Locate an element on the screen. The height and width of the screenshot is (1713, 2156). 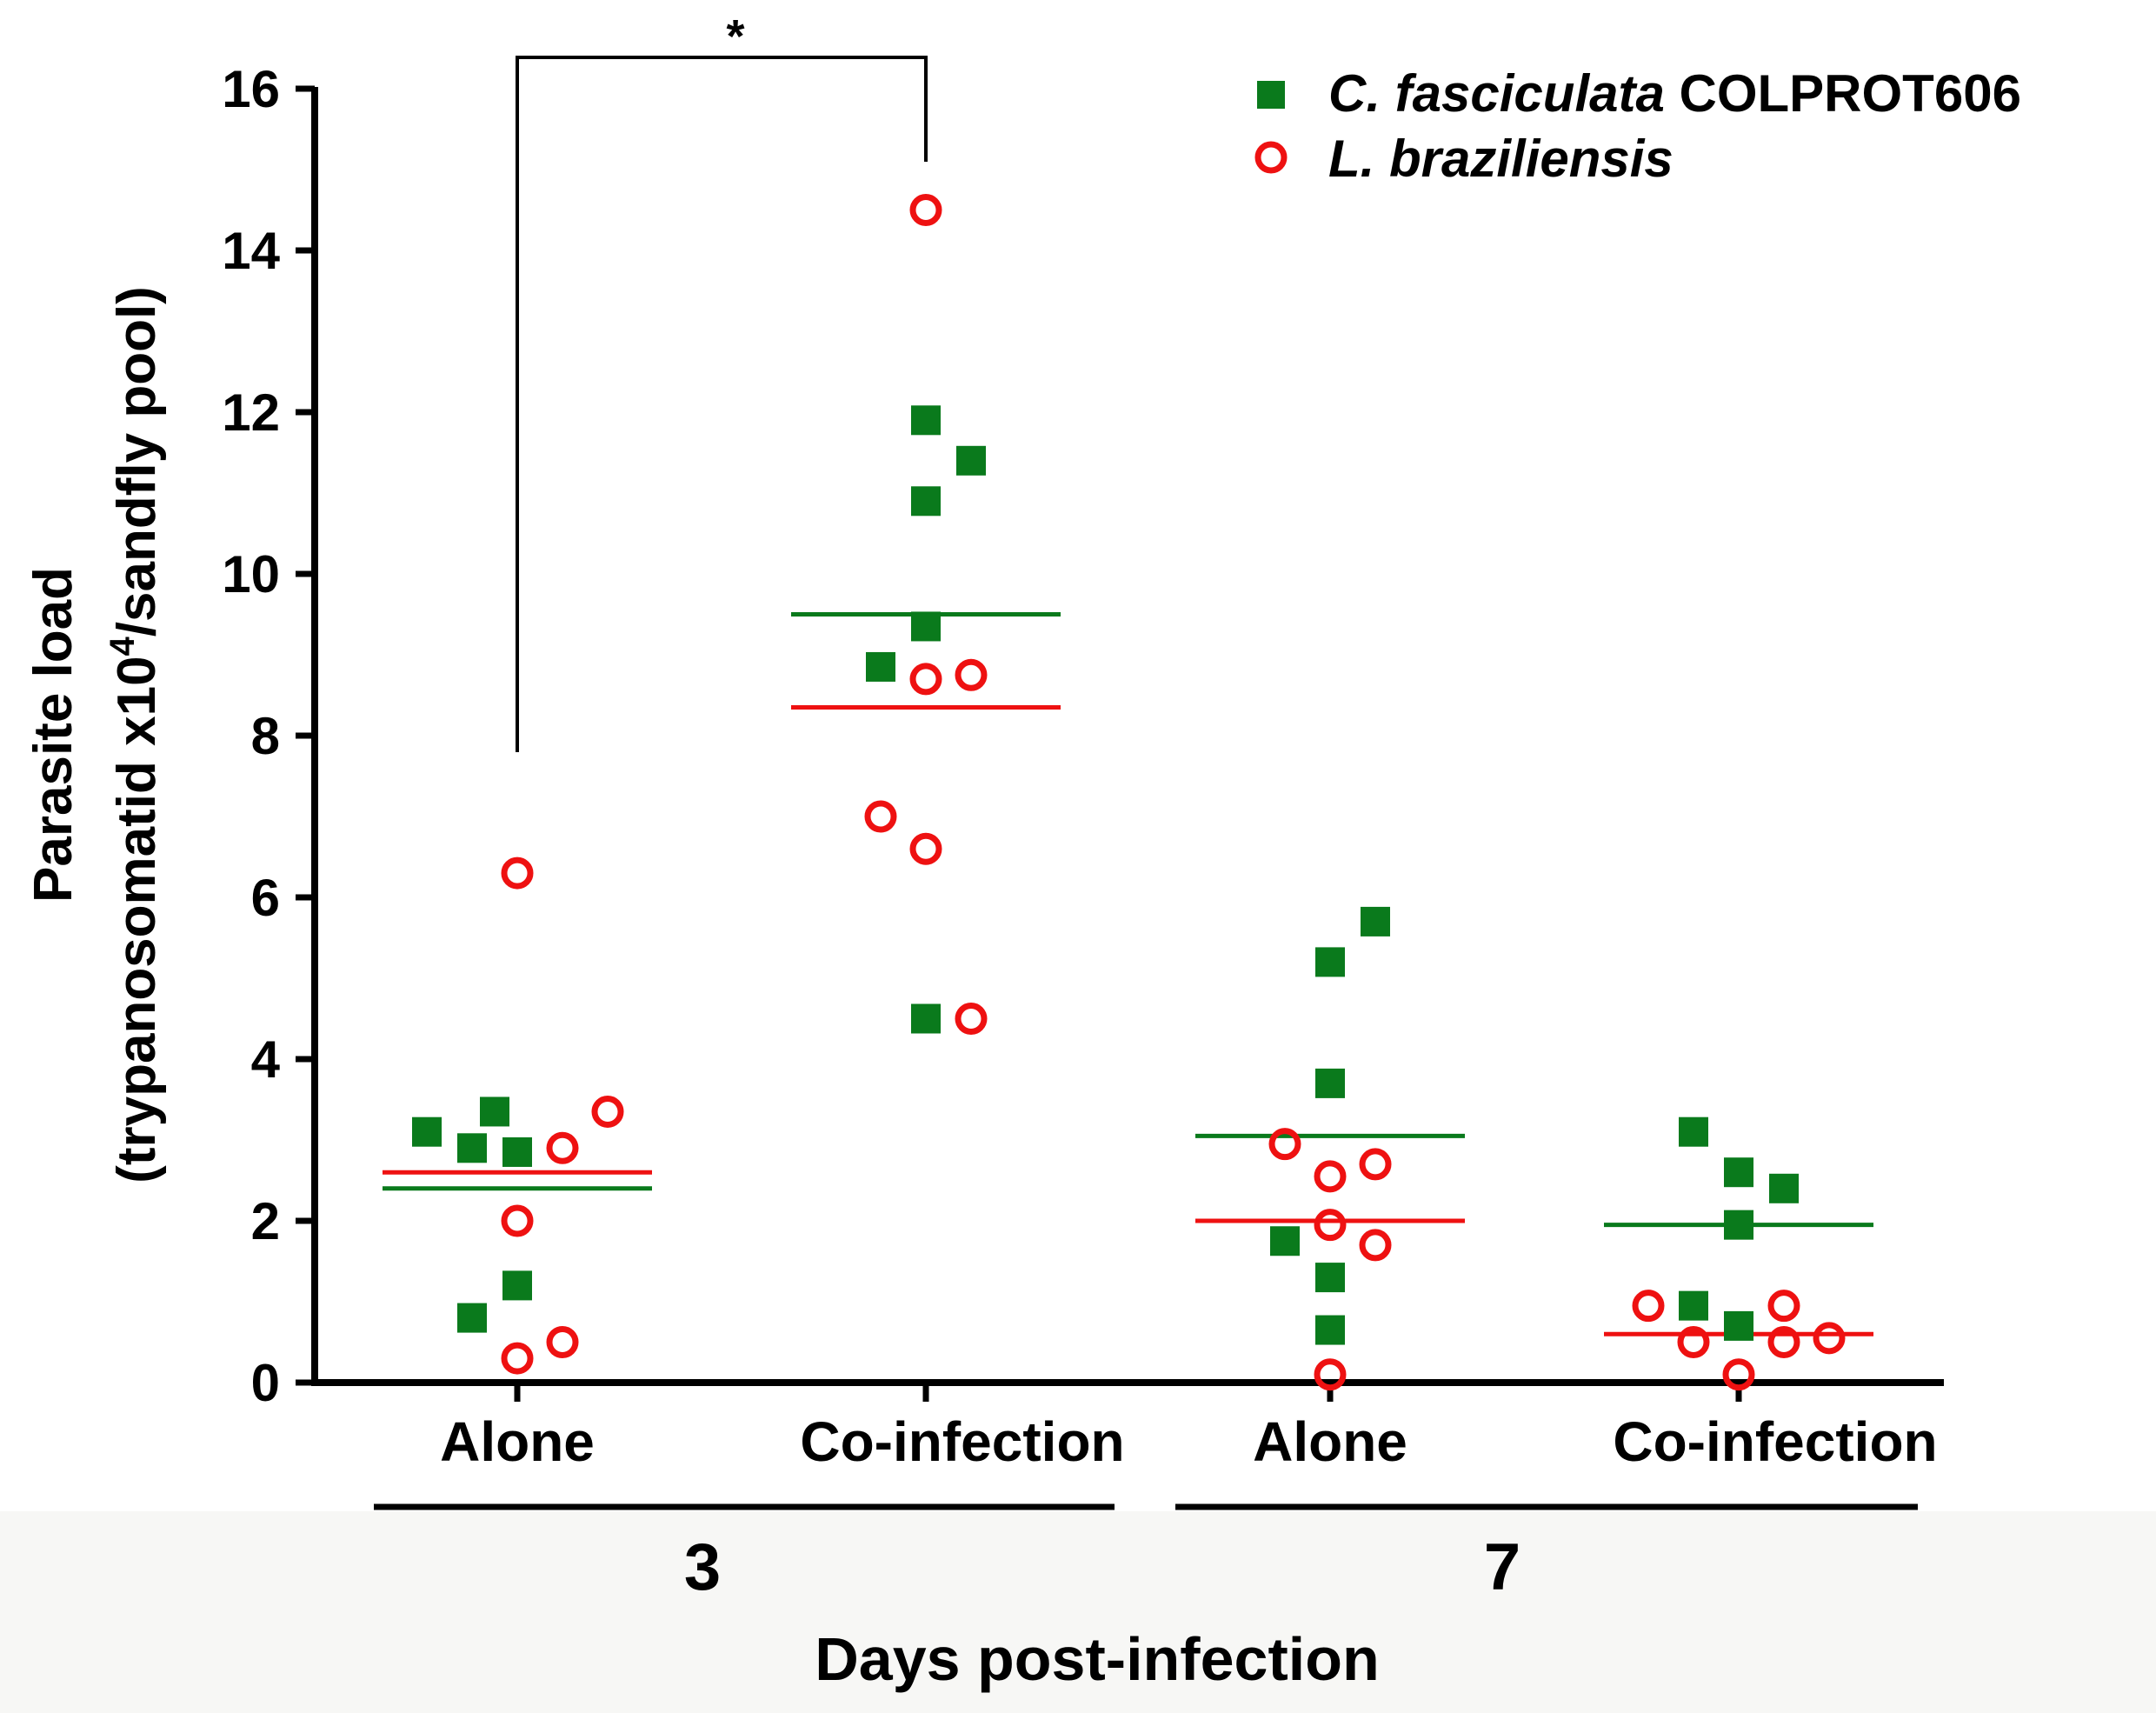
y-axis-label-superscript: 4 is located at coordinates (122, 646).